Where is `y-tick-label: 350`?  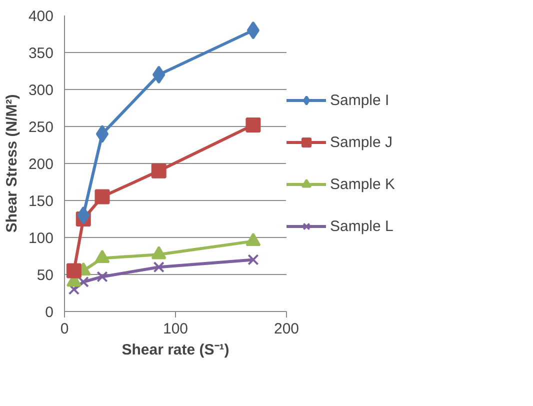 y-tick-label: 350 is located at coordinates (41, 53).